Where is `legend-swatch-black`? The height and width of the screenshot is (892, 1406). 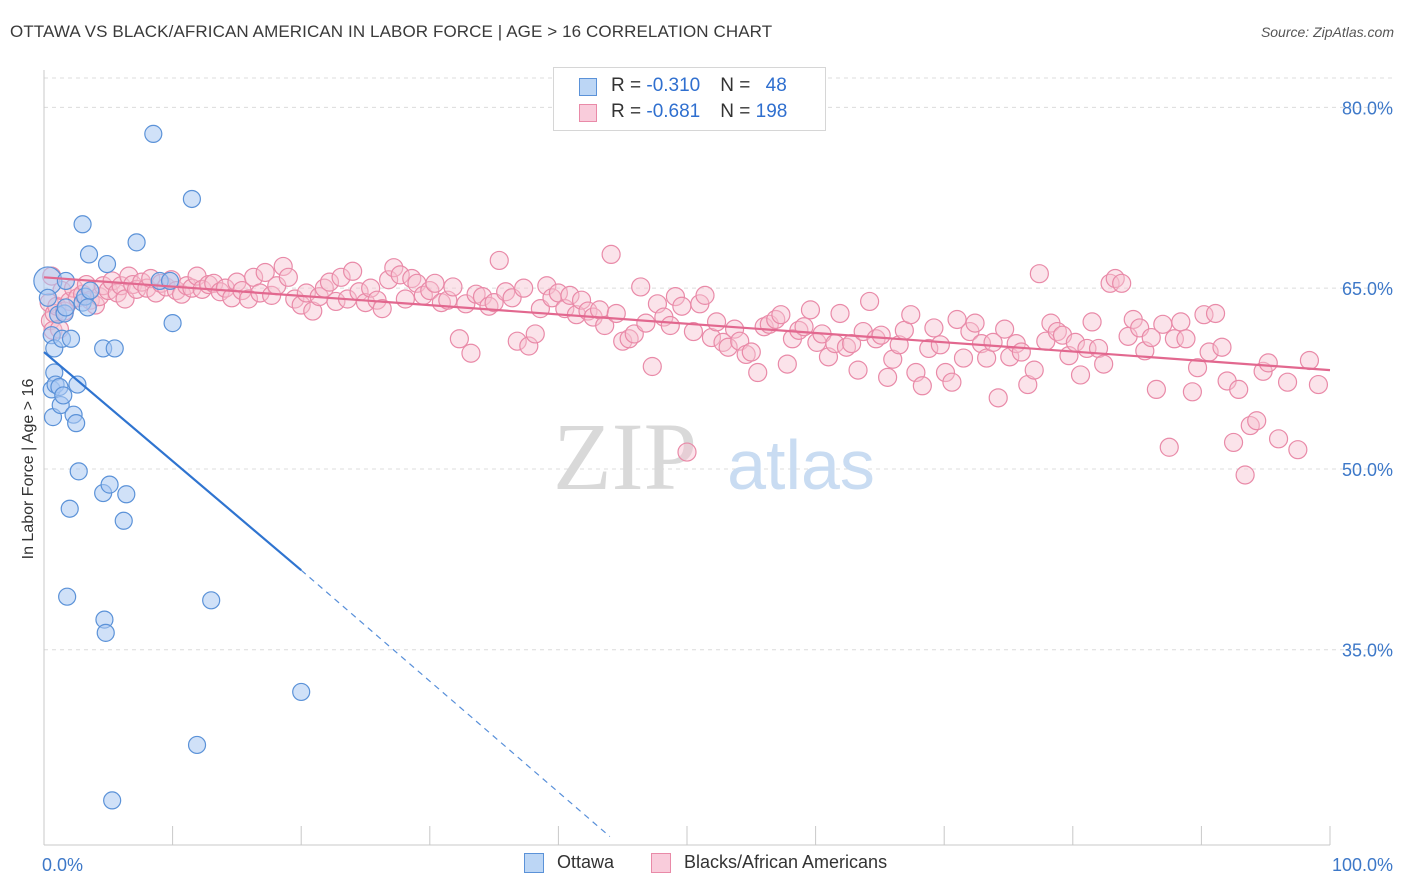
legend-swatch-black is located at coordinates (588, 113).